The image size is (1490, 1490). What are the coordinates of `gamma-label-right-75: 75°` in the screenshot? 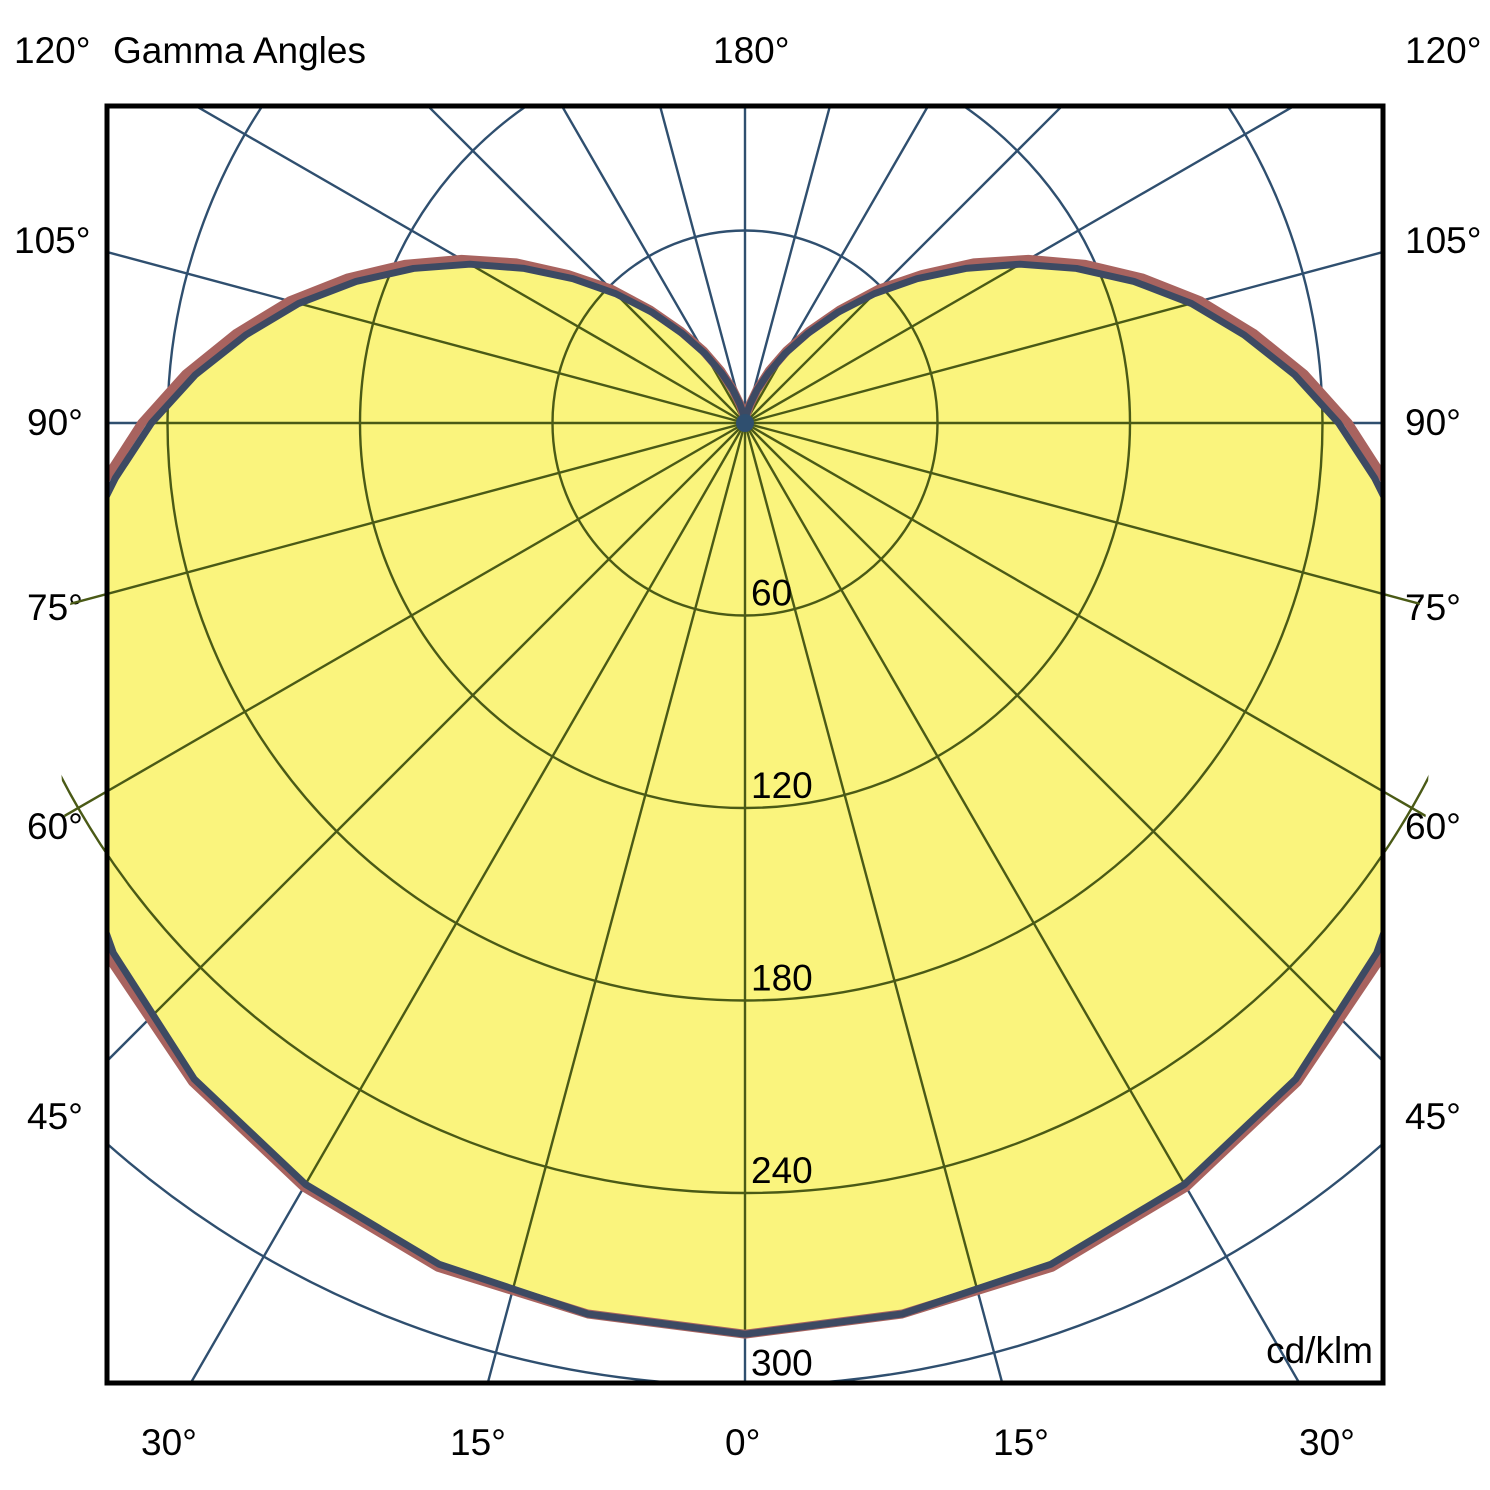 It's located at (1433, 607).